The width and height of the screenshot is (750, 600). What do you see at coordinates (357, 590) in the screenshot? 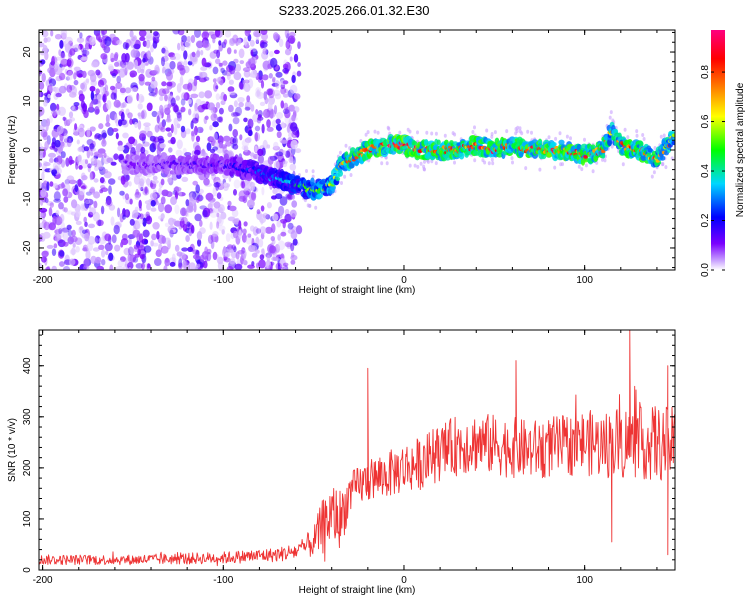
I see `snr-x-axis-title: Height of straight line (km)` at bounding box center [357, 590].